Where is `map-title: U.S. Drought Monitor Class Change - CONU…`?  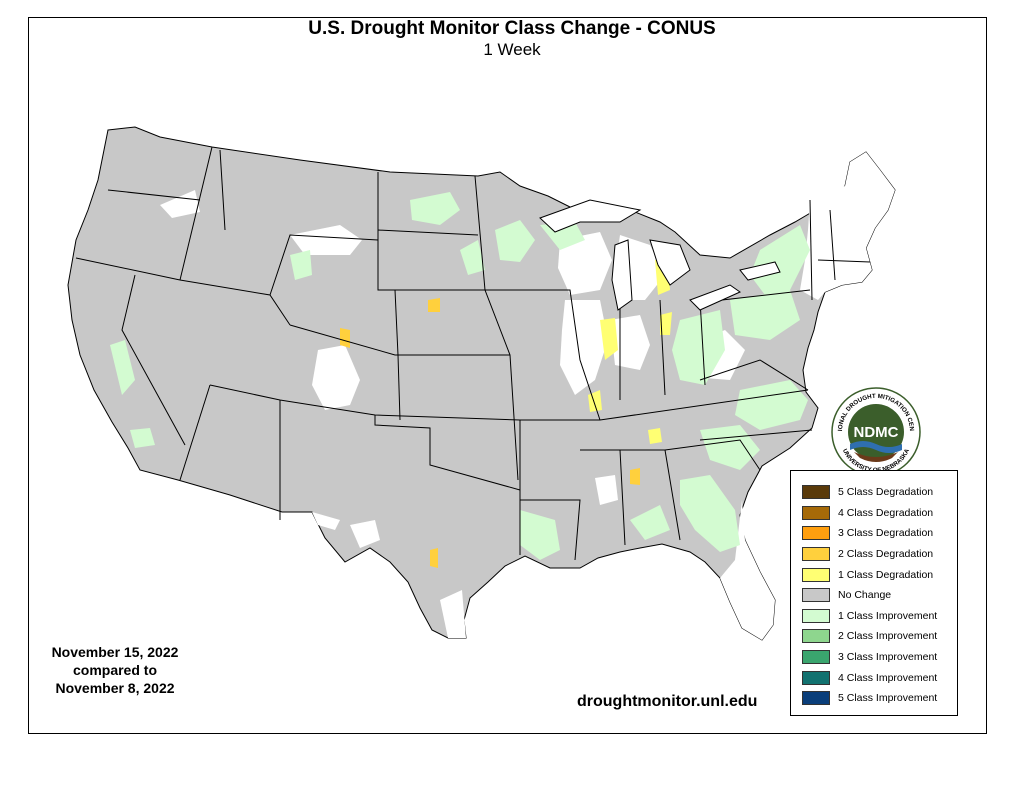 map-title: U.S. Drought Monitor Class Change - CONU… is located at coordinates (512, 28).